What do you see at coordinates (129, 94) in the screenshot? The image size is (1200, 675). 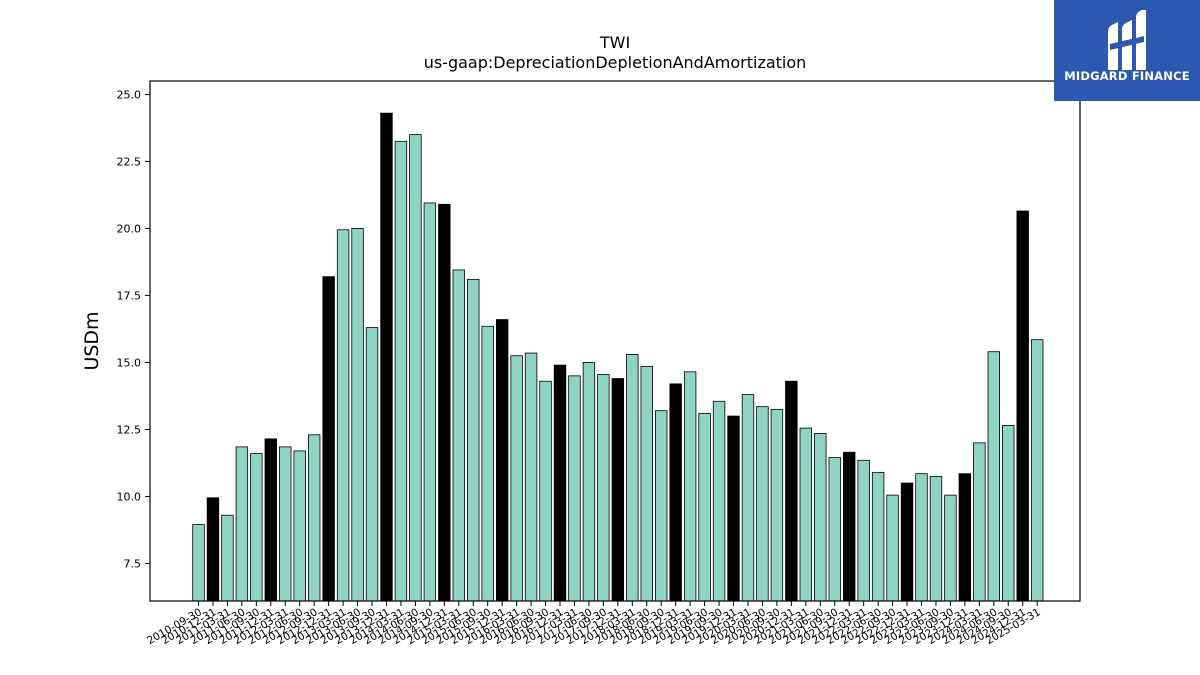 I see `y-tick-label: 25.0` at bounding box center [129, 94].